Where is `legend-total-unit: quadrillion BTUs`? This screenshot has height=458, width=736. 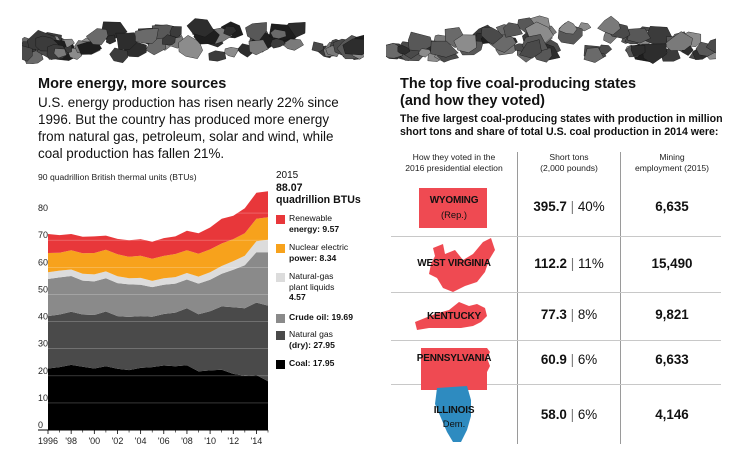
legend-total-unit: quadrillion BTUs is located at coordinates (318, 200).